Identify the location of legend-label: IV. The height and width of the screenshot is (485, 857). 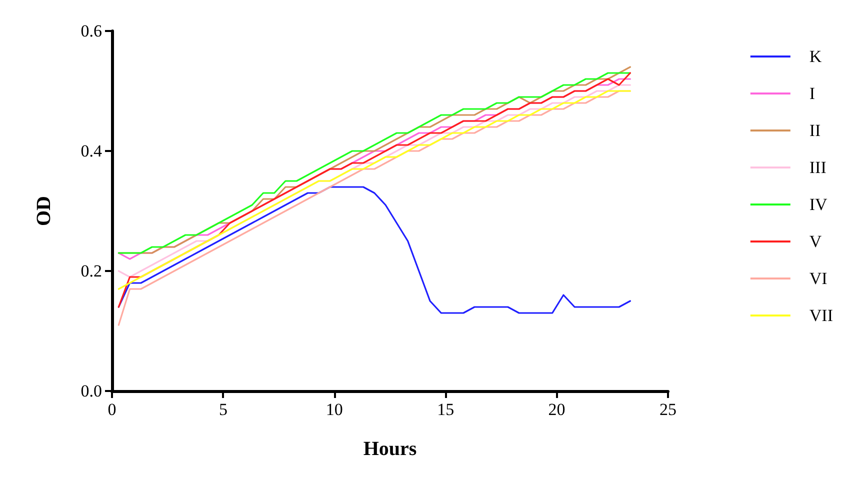
(818, 204).